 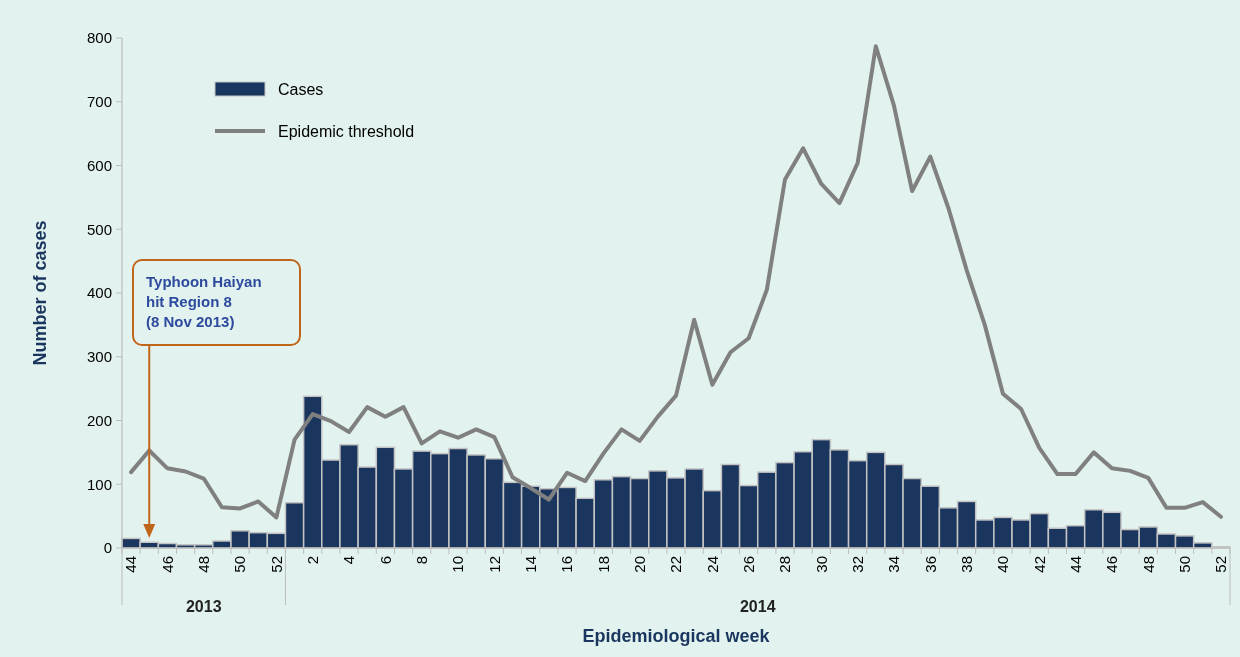 What do you see at coordinates (530, 564) in the screenshot?
I see `x-tick-label: 14` at bounding box center [530, 564].